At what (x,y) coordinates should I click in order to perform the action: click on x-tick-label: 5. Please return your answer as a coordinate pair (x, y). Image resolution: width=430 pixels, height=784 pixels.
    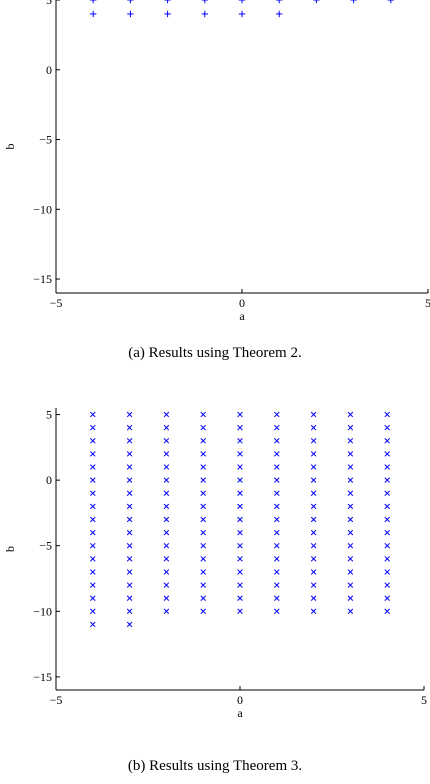
    Looking at the image, I should click on (427, 303).